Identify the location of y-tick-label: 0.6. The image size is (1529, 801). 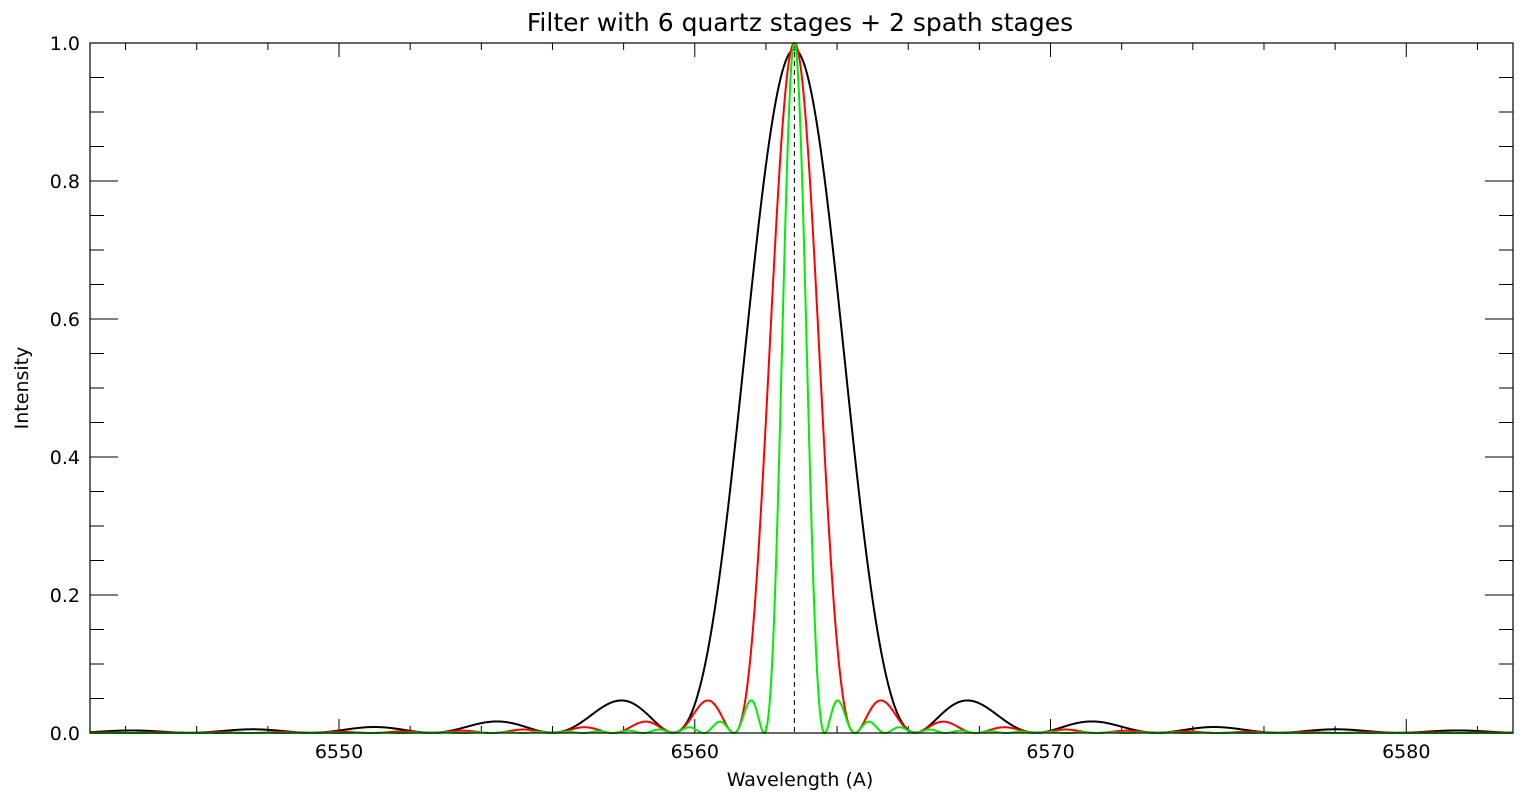
(65, 320).